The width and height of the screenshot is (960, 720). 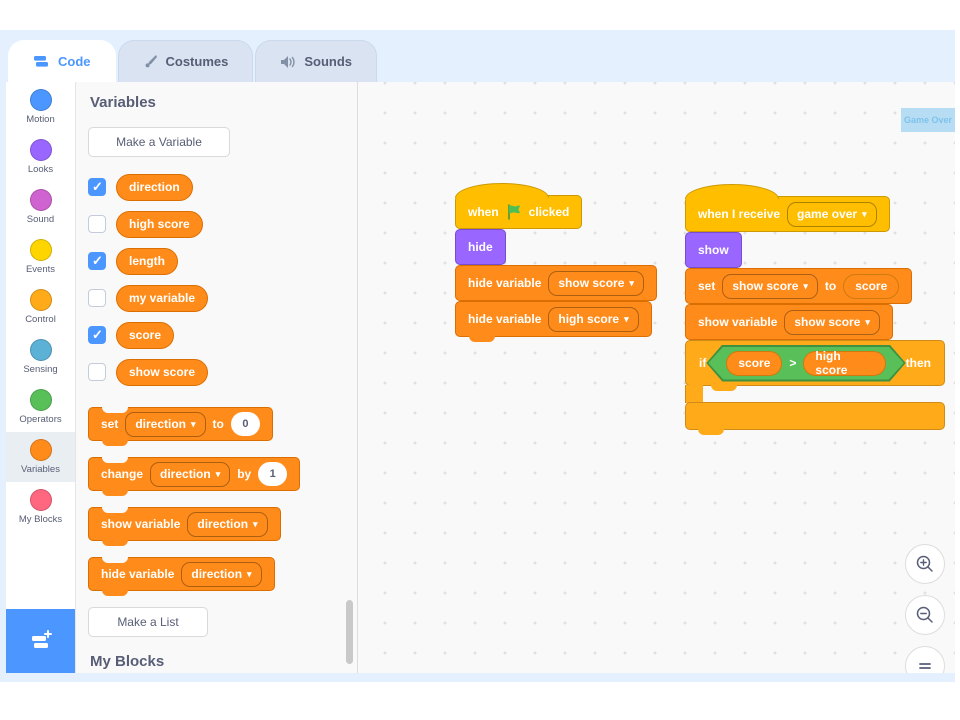 What do you see at coordinates (40, 319) in the screenshot?
I see `category-label: Control` at bounding box center [40, 319].